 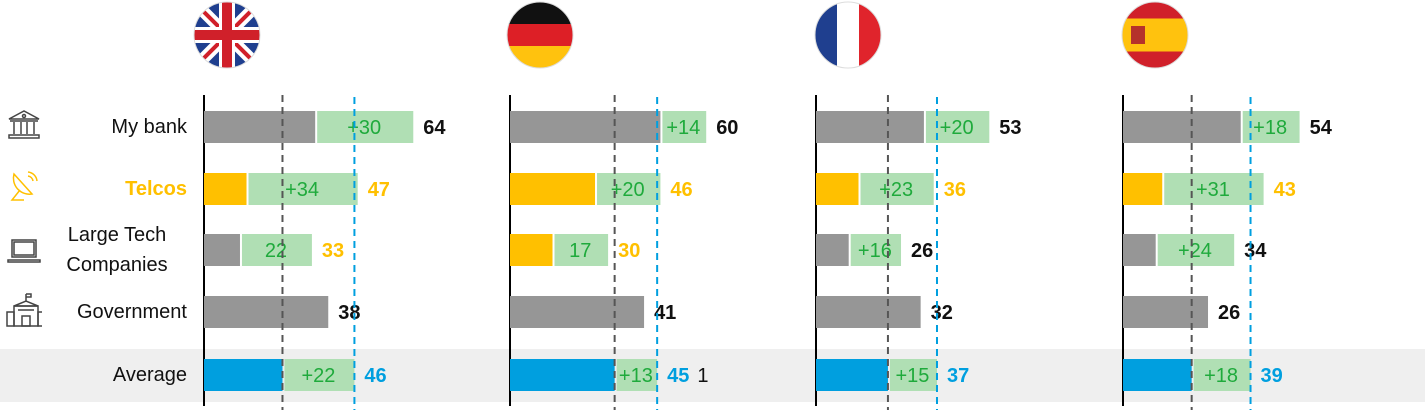 I want to click on increment-label: +31, so click(x=1213, y=190).